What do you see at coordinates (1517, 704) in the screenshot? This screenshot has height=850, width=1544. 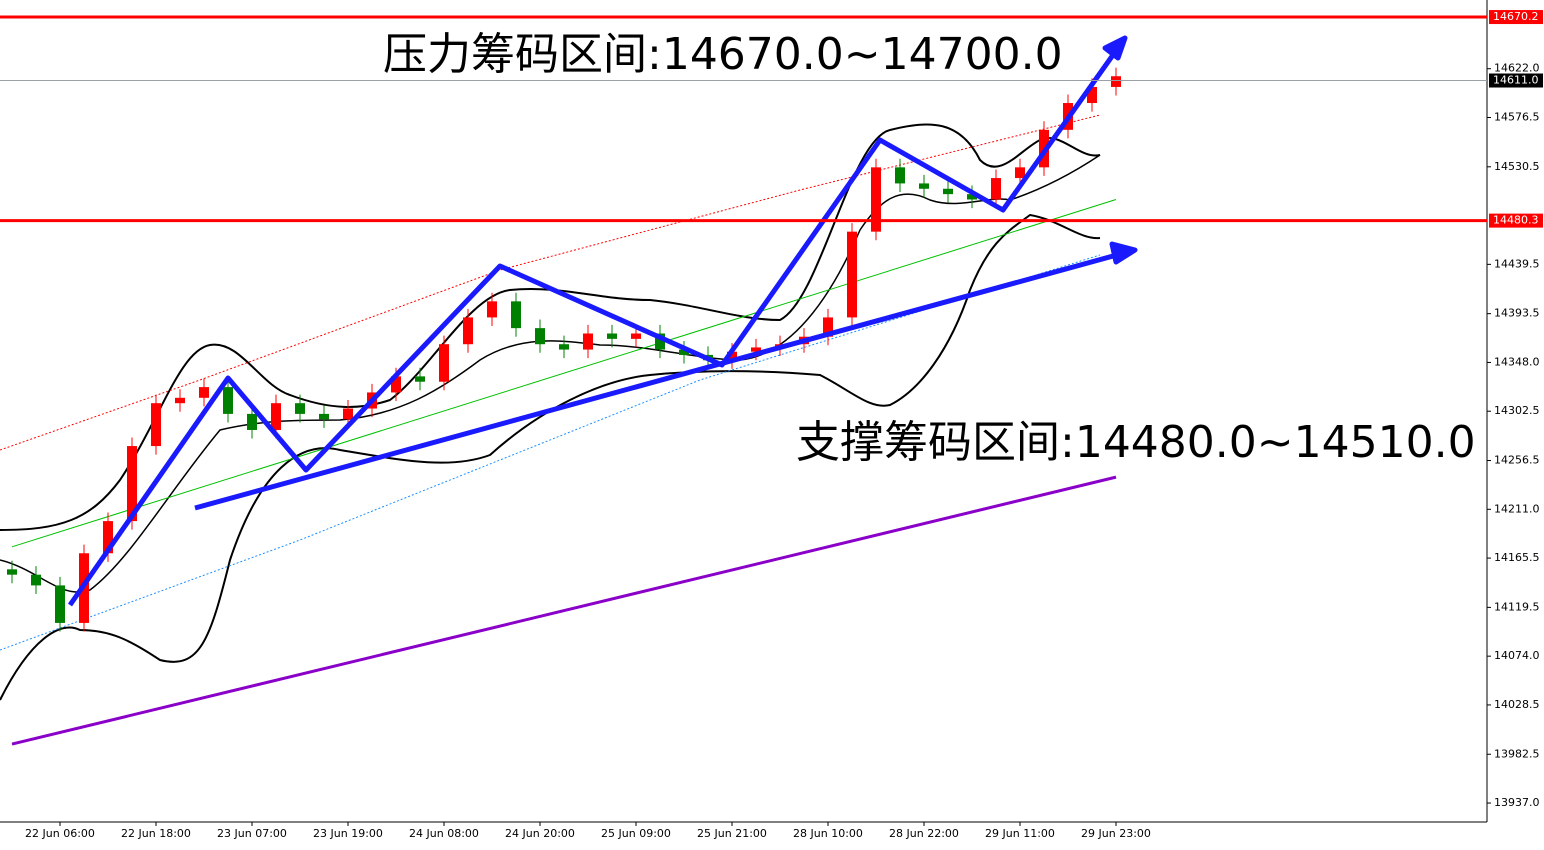 I see `y-tick-label: 14028.5` at bounding box center [1517, 704].